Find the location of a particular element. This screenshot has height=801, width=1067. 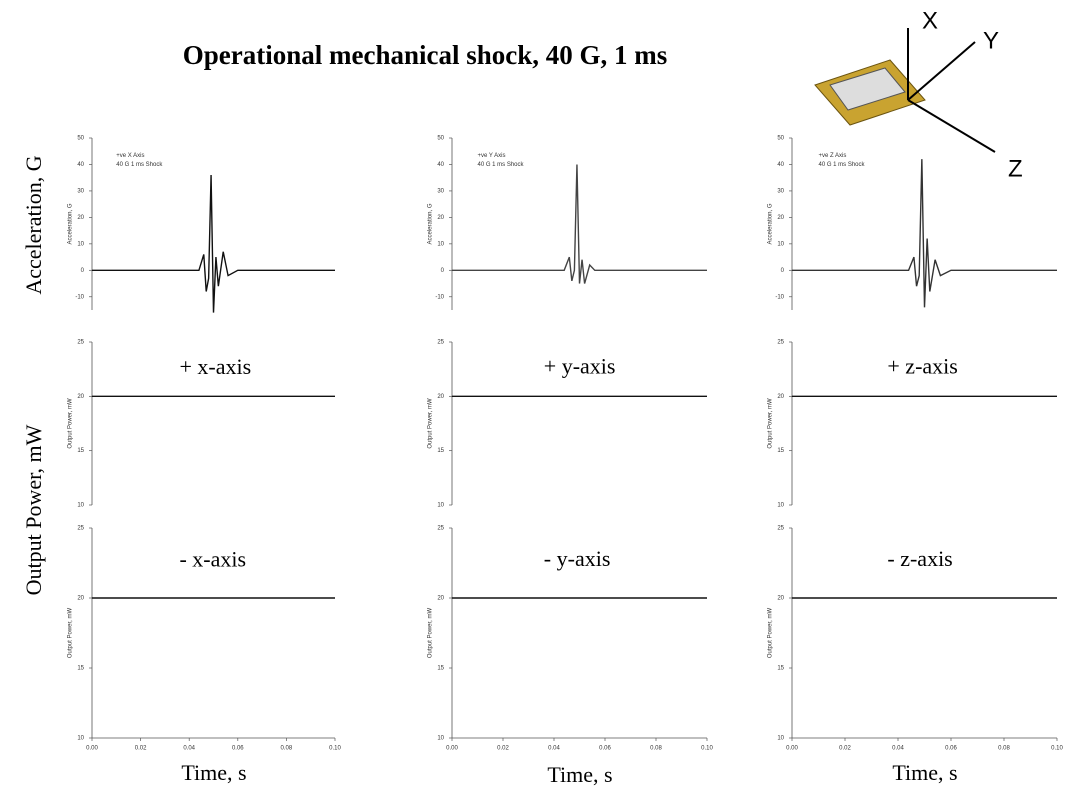

annotation: +ve X Axis is located at coordinates (130, 156).